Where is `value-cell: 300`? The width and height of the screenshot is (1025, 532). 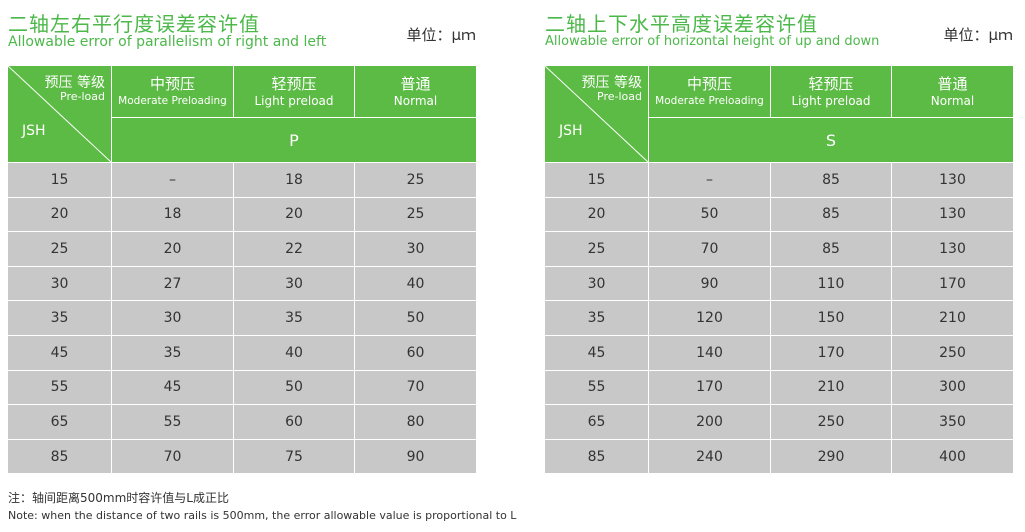 value-cell: 300 is located at coordinates (952, 387).